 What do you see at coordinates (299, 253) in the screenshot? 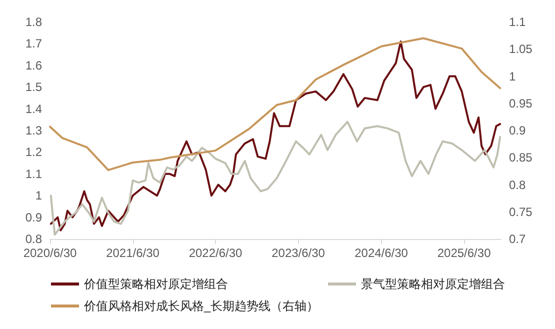
I see `x-tick-label: 2023/6/30` at bounding box center [299, 253].